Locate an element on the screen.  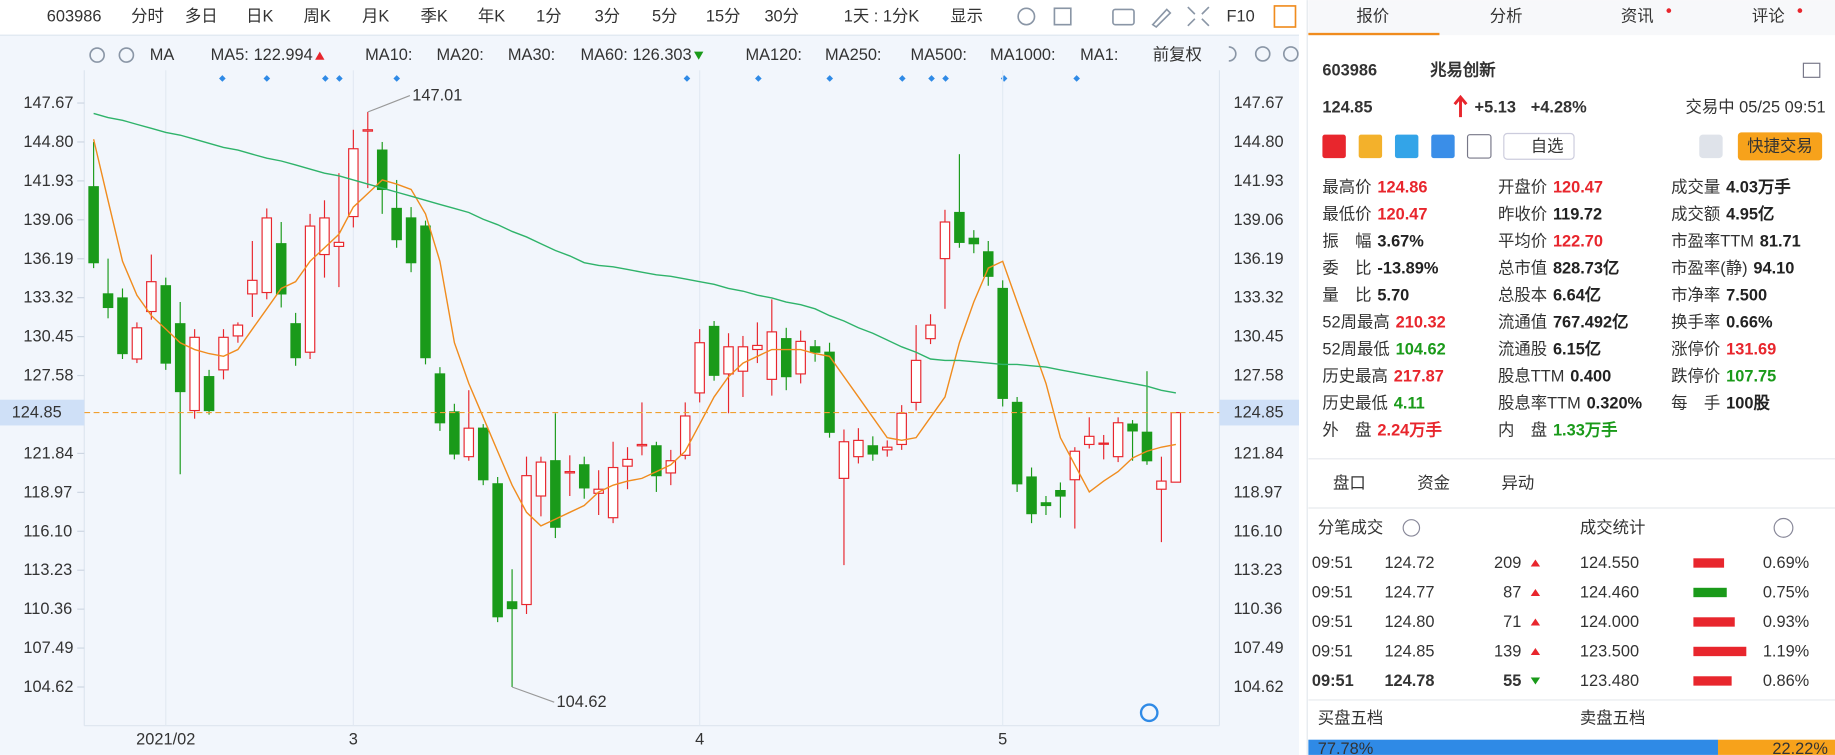
ma-close-icon is located at coordinates (126, 55).